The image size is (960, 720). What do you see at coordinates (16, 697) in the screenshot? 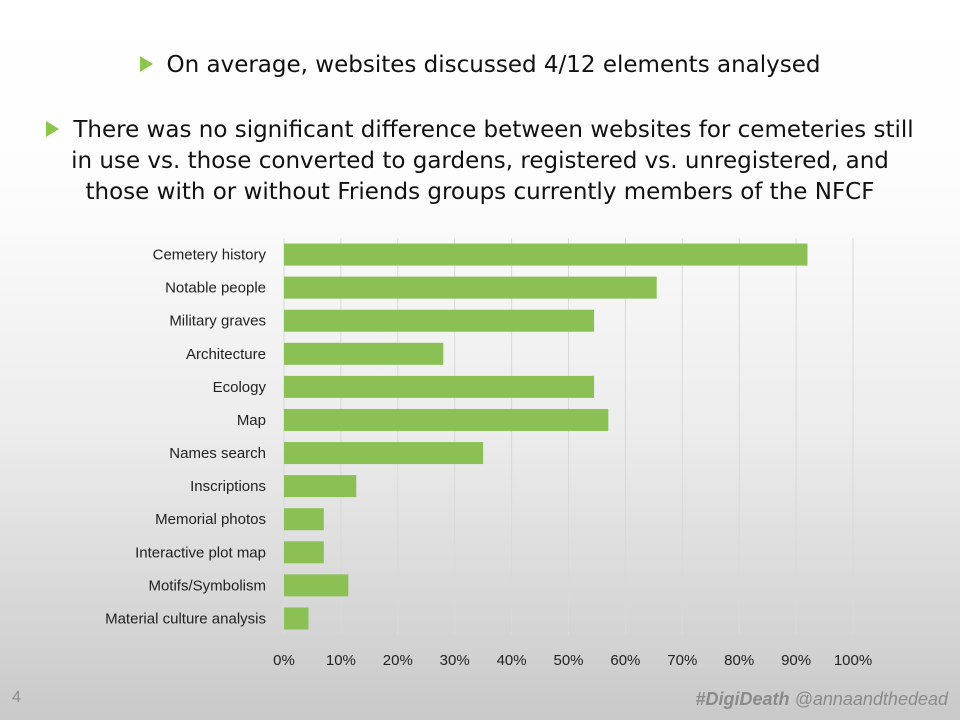
I see `slide-page-number: 4` at bounding box center [16, 697].